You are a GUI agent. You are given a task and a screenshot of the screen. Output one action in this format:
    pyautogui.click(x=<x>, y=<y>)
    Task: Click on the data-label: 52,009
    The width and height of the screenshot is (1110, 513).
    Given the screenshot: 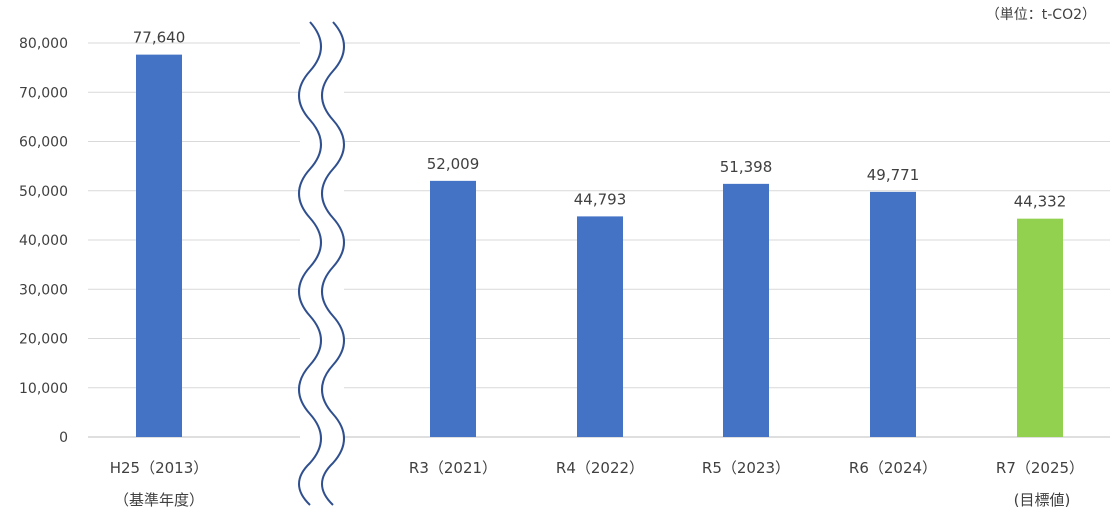 What is the action you would take?
    pyautogui.click(x=453, y=164)
    